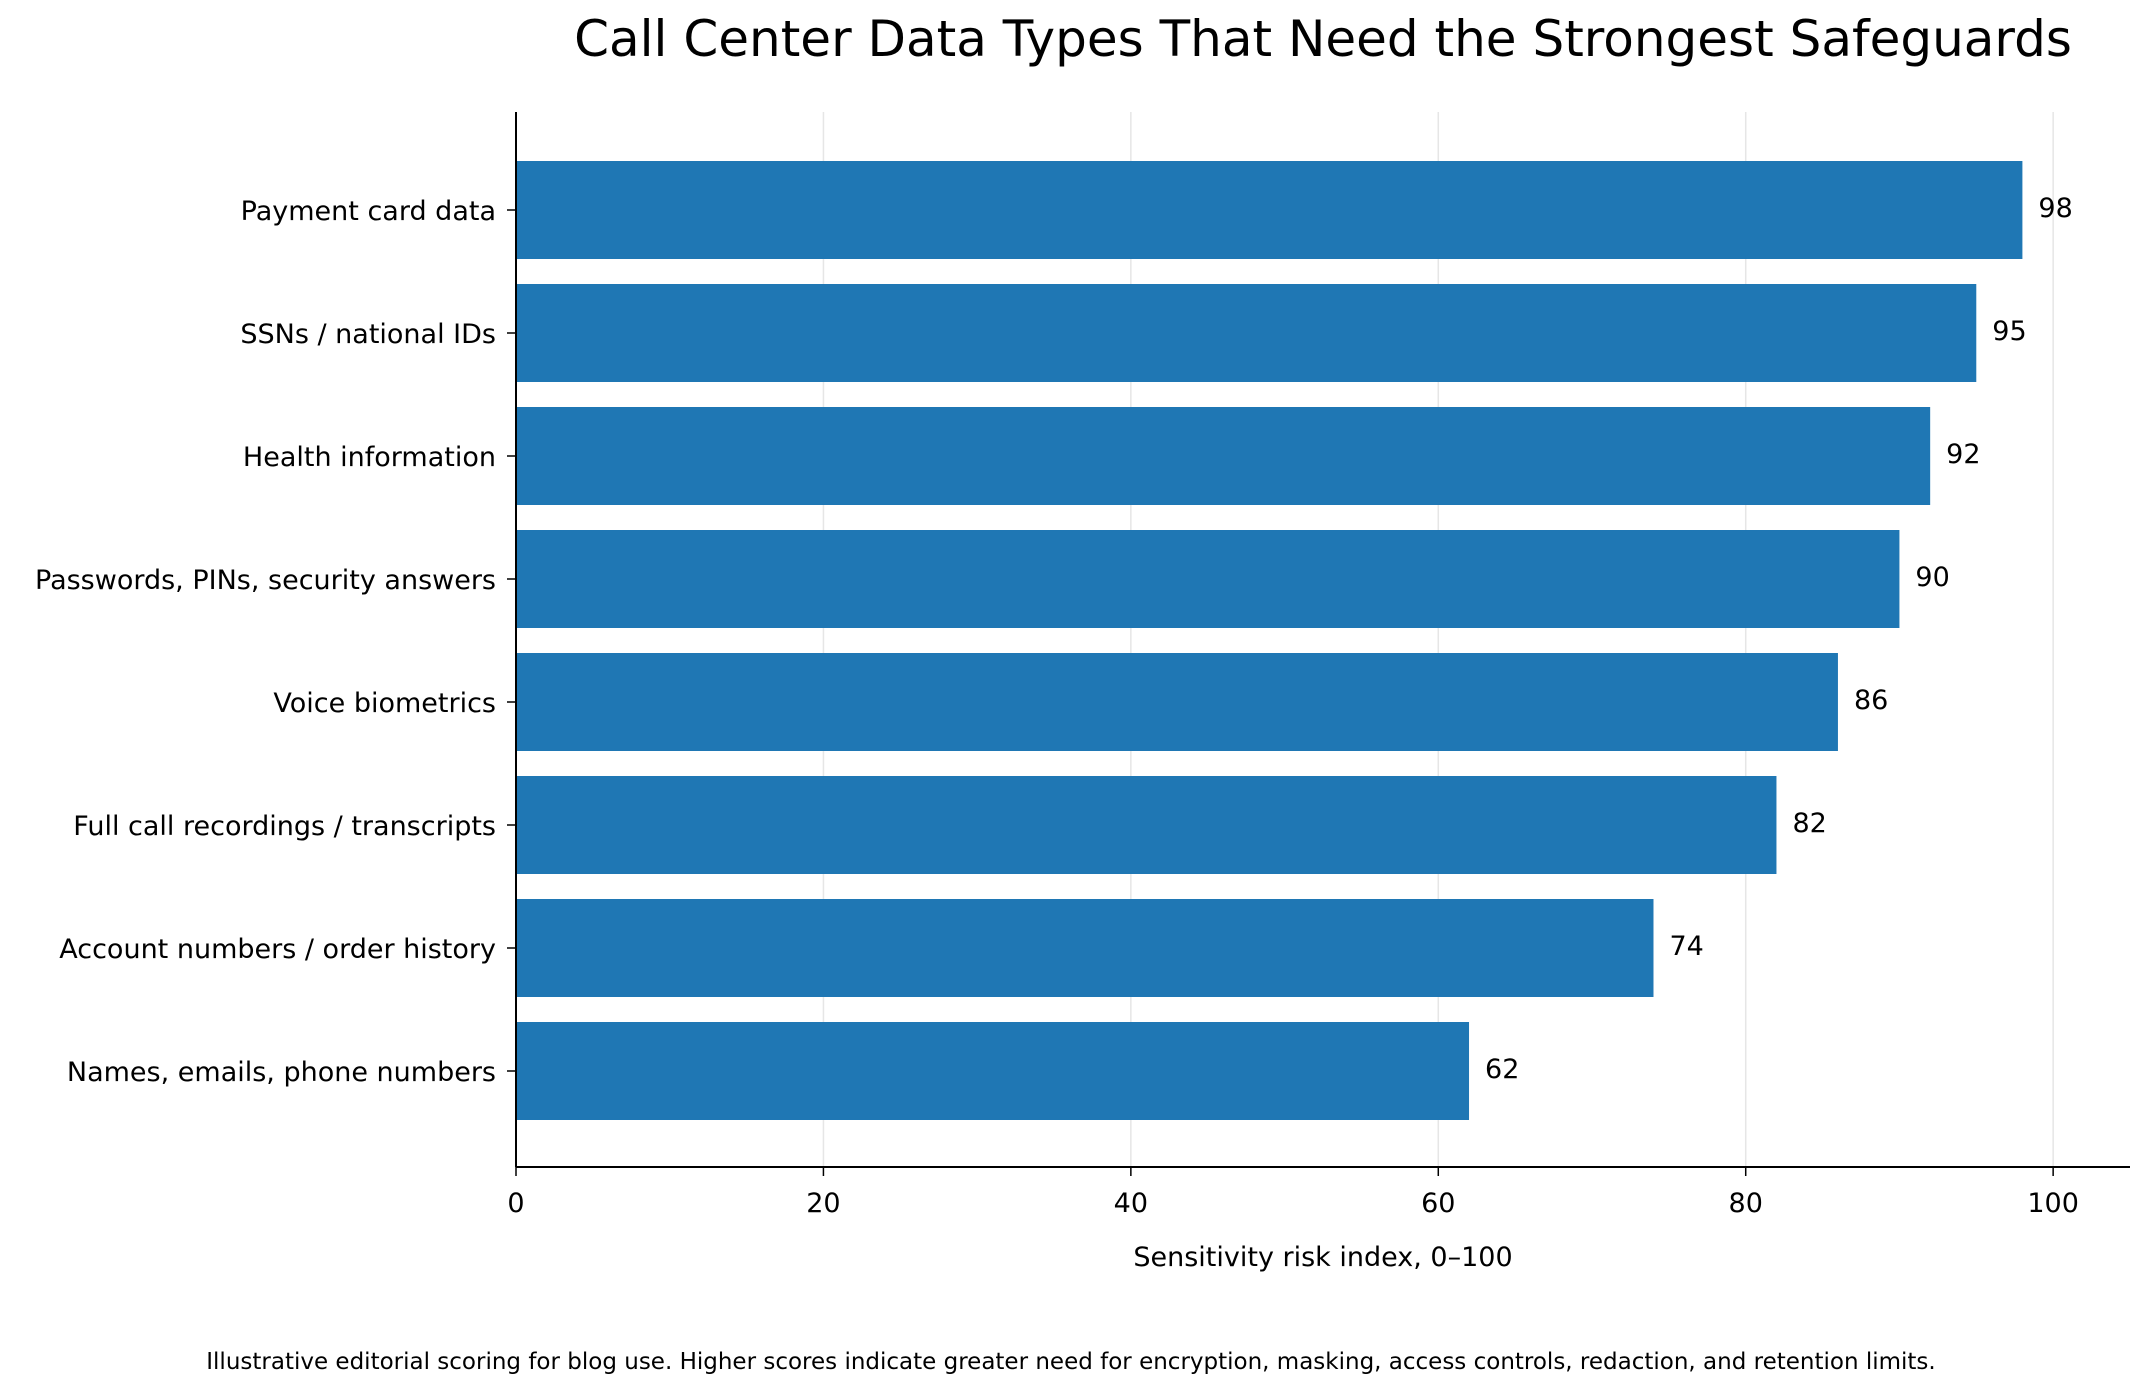 Image resolution: width=2142 pixels, height=1391 pixels. I want to click on value-label: 92, so click(1963, 454).